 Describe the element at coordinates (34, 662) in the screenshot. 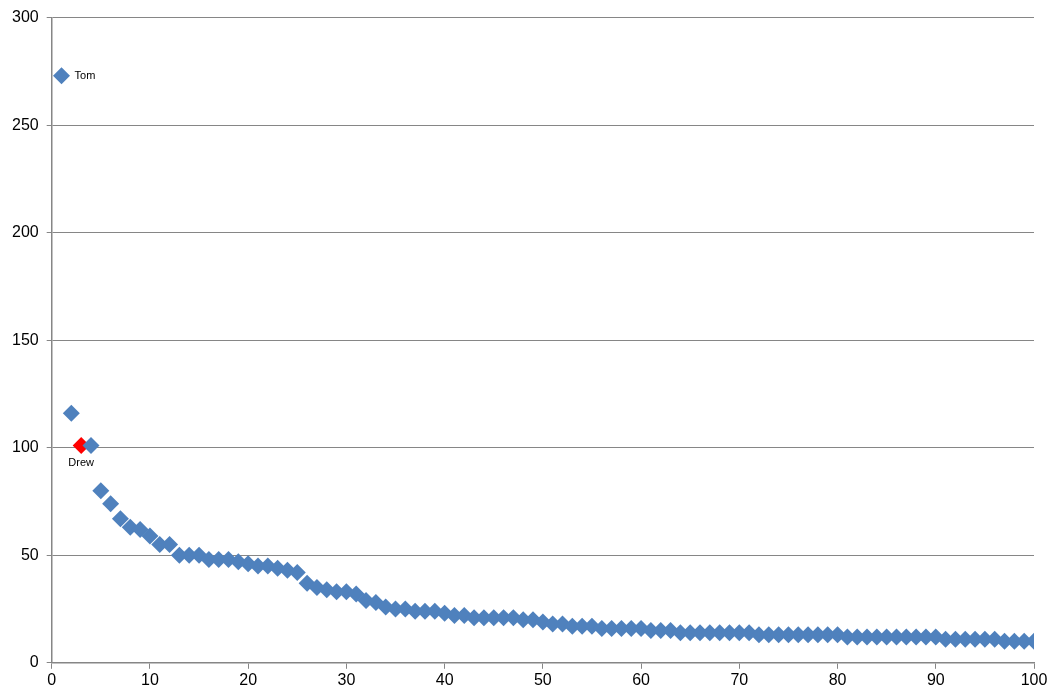

I see `y-tick-label: 0` at that location.